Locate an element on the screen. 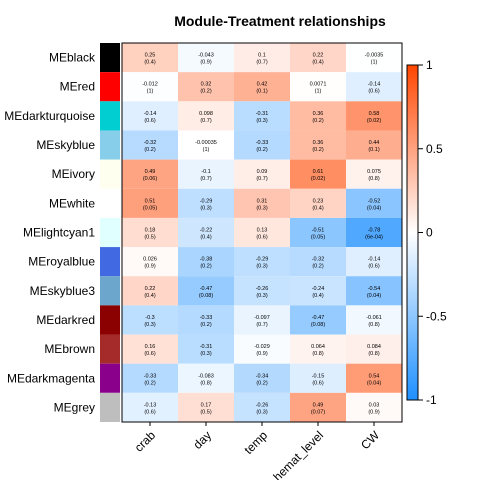  module-color-swatches is located at coordinates (110, 232).